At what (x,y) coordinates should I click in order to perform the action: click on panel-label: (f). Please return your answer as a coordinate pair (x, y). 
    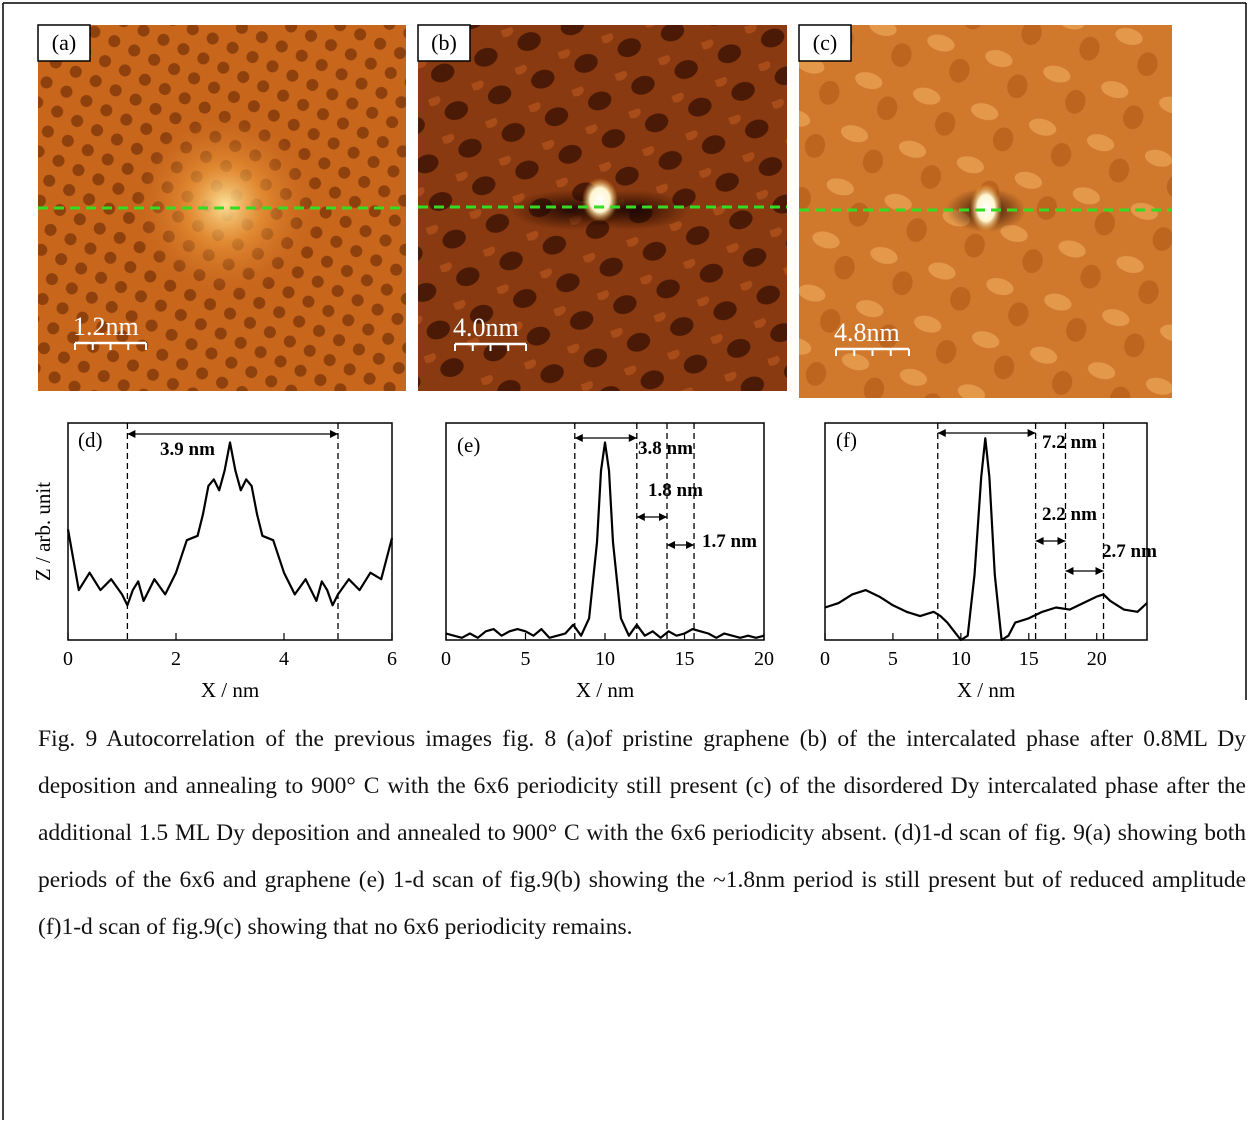
    Looking at the image, I should click on (846, 440).